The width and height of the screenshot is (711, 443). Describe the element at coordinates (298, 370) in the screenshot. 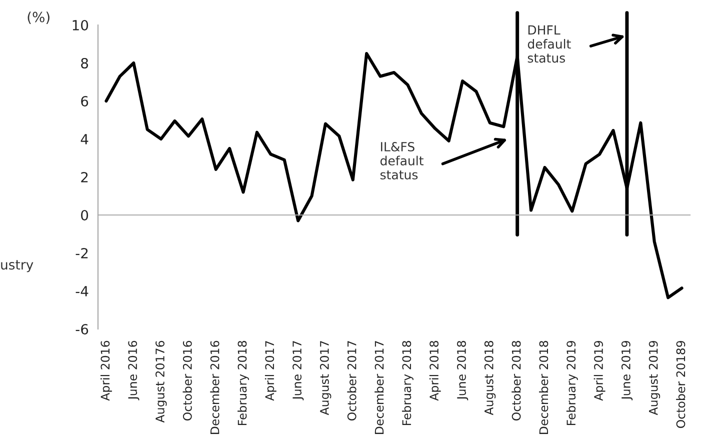

I see `x-tick-label: June 2017` at that location.